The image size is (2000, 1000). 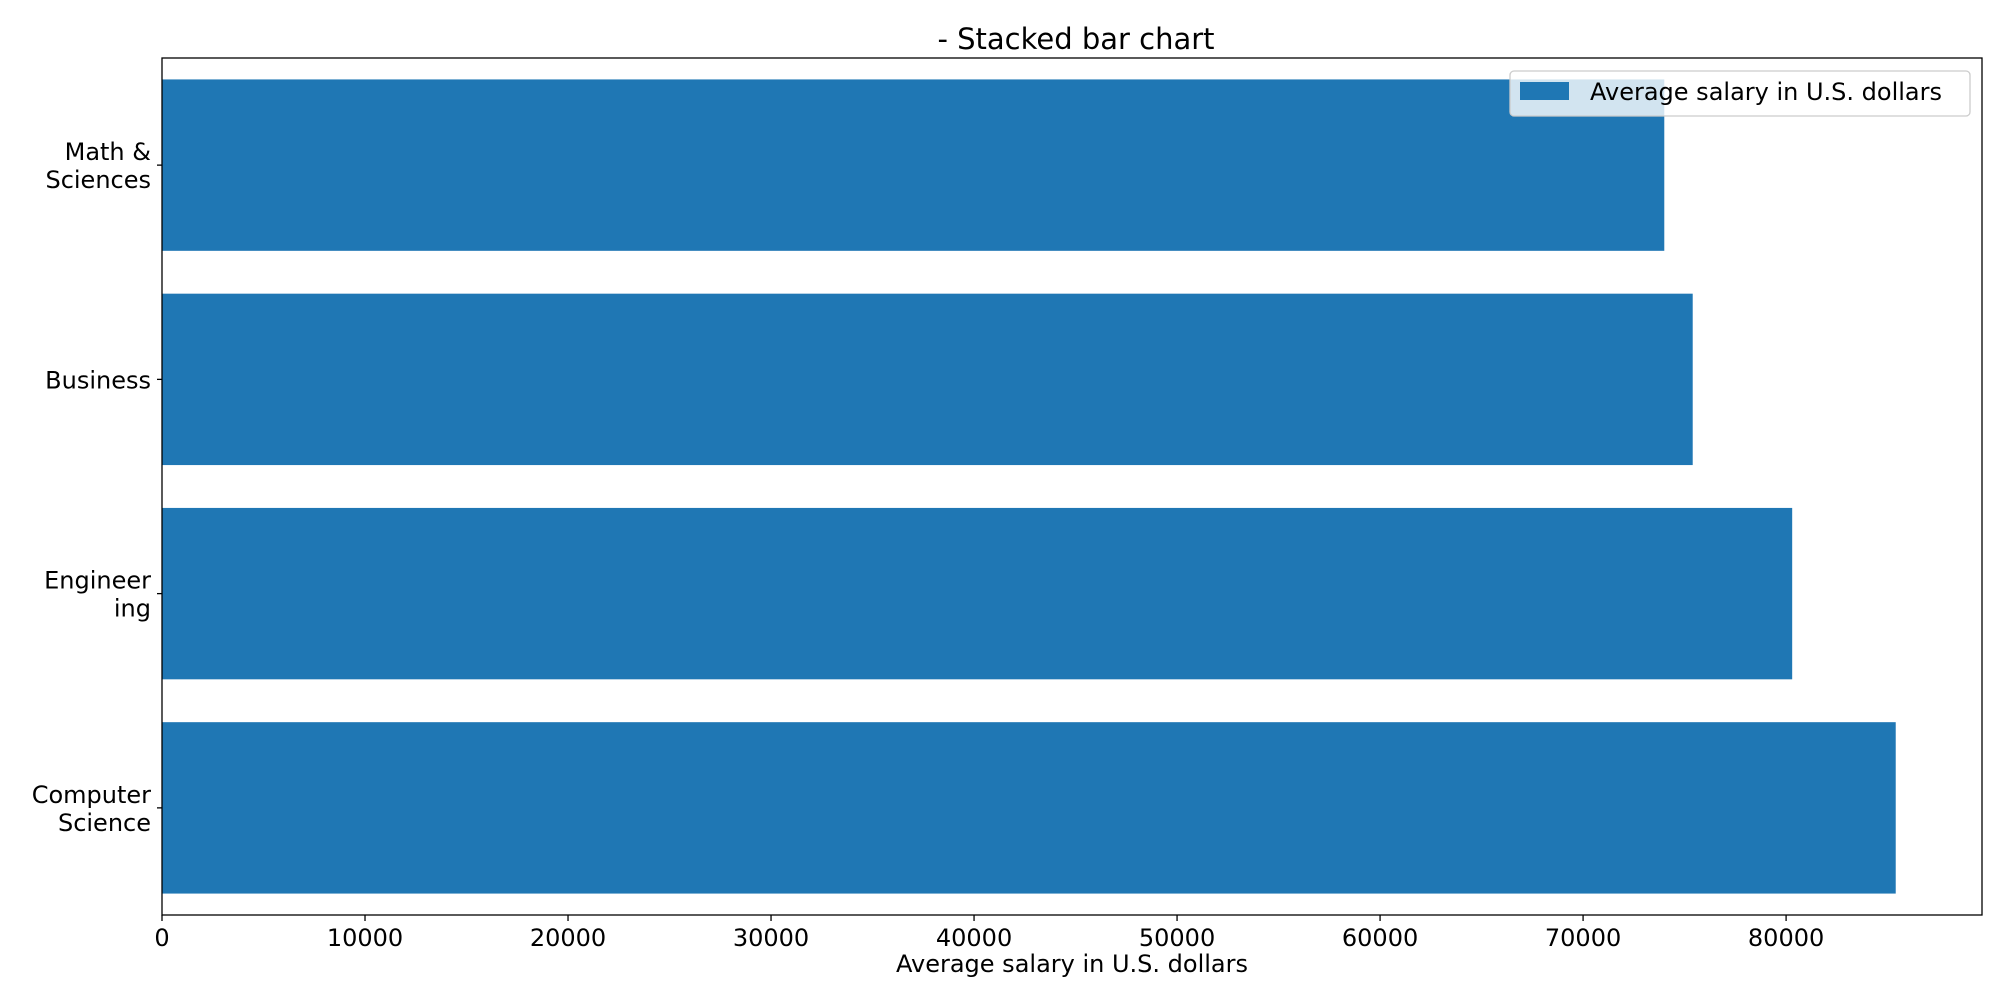 What do you see at coordinates (1766, 92) in the screenshot?
I see `legend-label: Average salary in U.S. dollars` at bounding box center [1766, 92].